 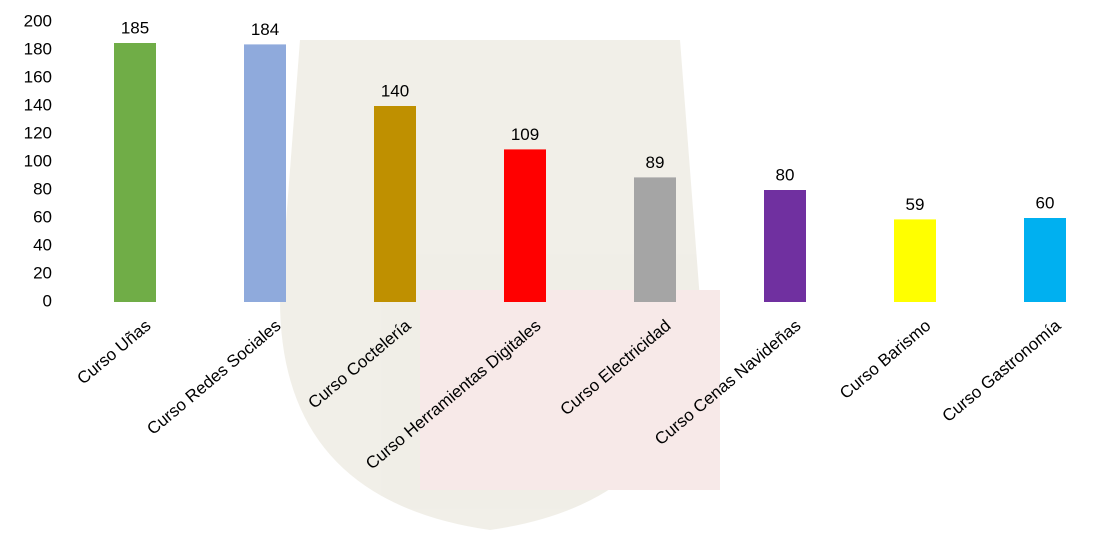 I want to click on x-tick-label: Curso Gastronomía, so click(x=1002, y=371).